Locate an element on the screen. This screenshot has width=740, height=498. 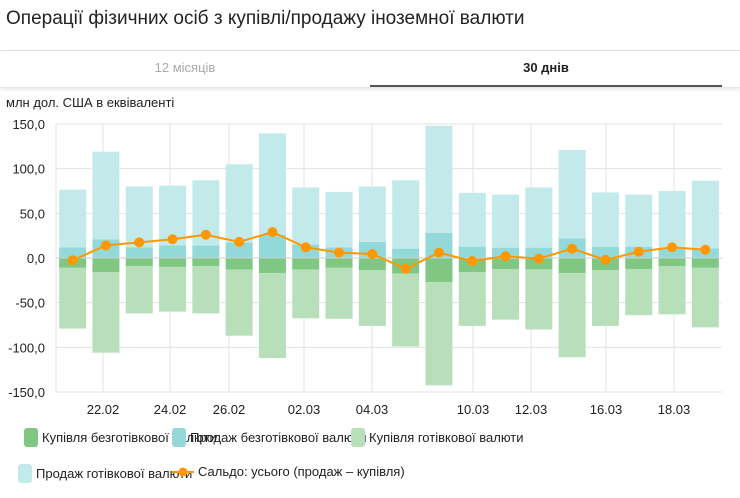
y-tick-label: -50,0 is located at coordinates (30, 303).